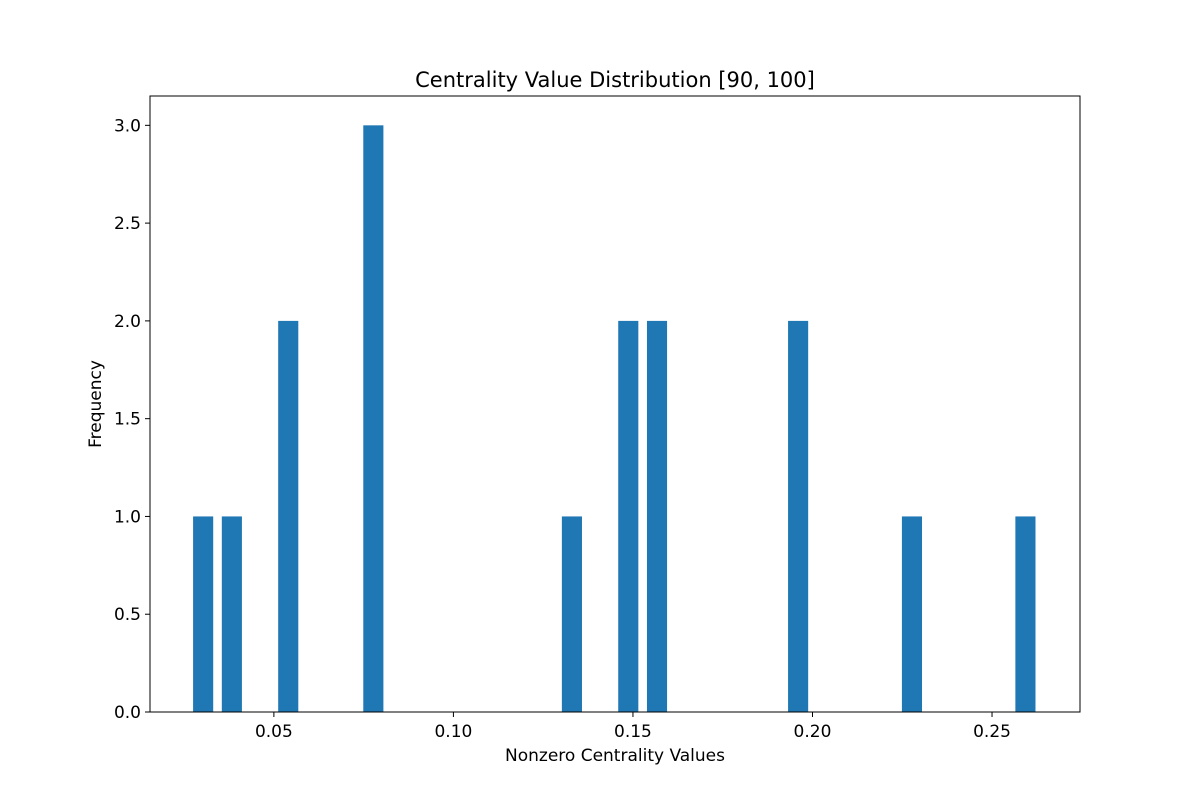 This screenshot has width=1200, height=800. What do you see at coordinates (615, 80) in the screenshot?
I see `chart-title: Centrality Value Distribution [90, 100]` at bounding box center [615, 80].